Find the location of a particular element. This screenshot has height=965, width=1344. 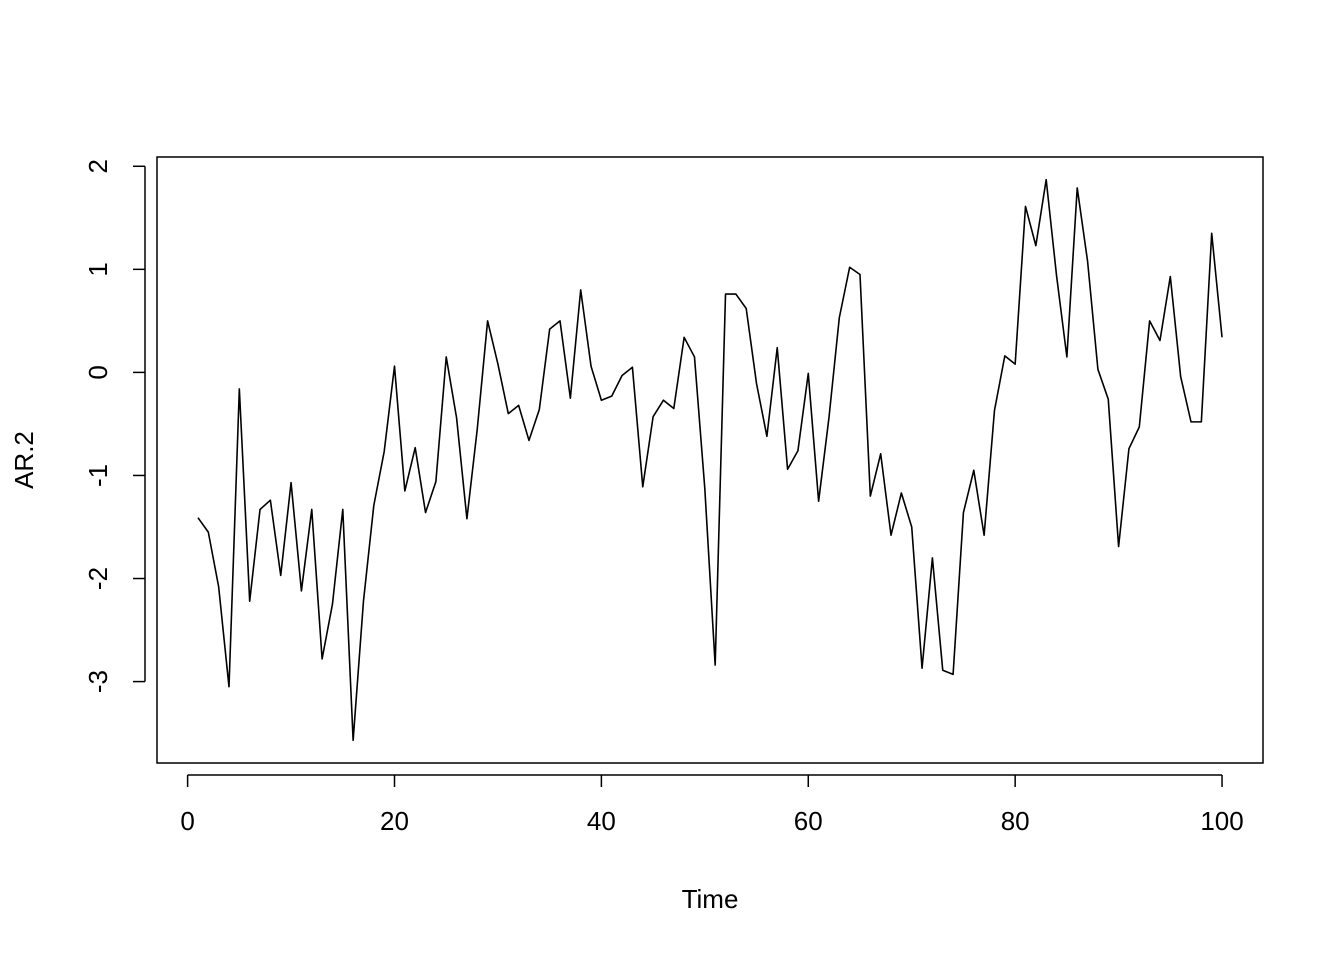

x-tick-label: 20 is located at coordinates (394, 821).